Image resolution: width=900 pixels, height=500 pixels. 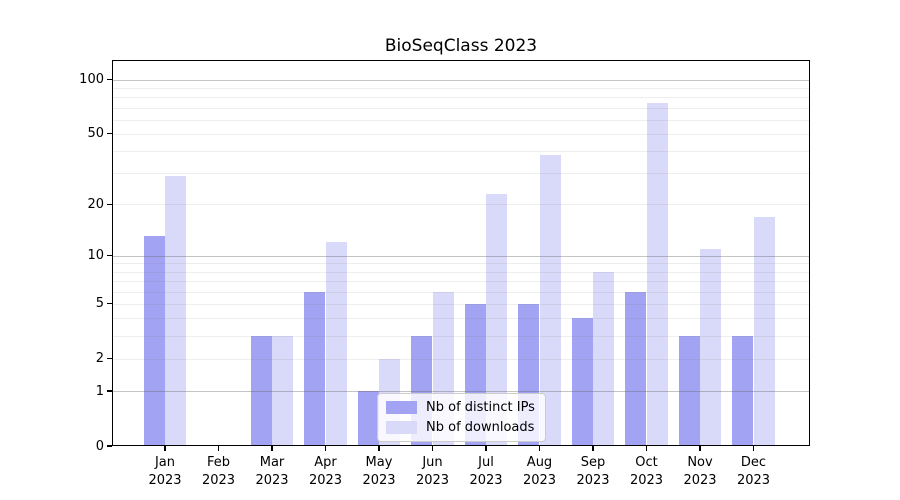 I want to click on x-tick-label: Aug 2023, so click(x=539, y=471).